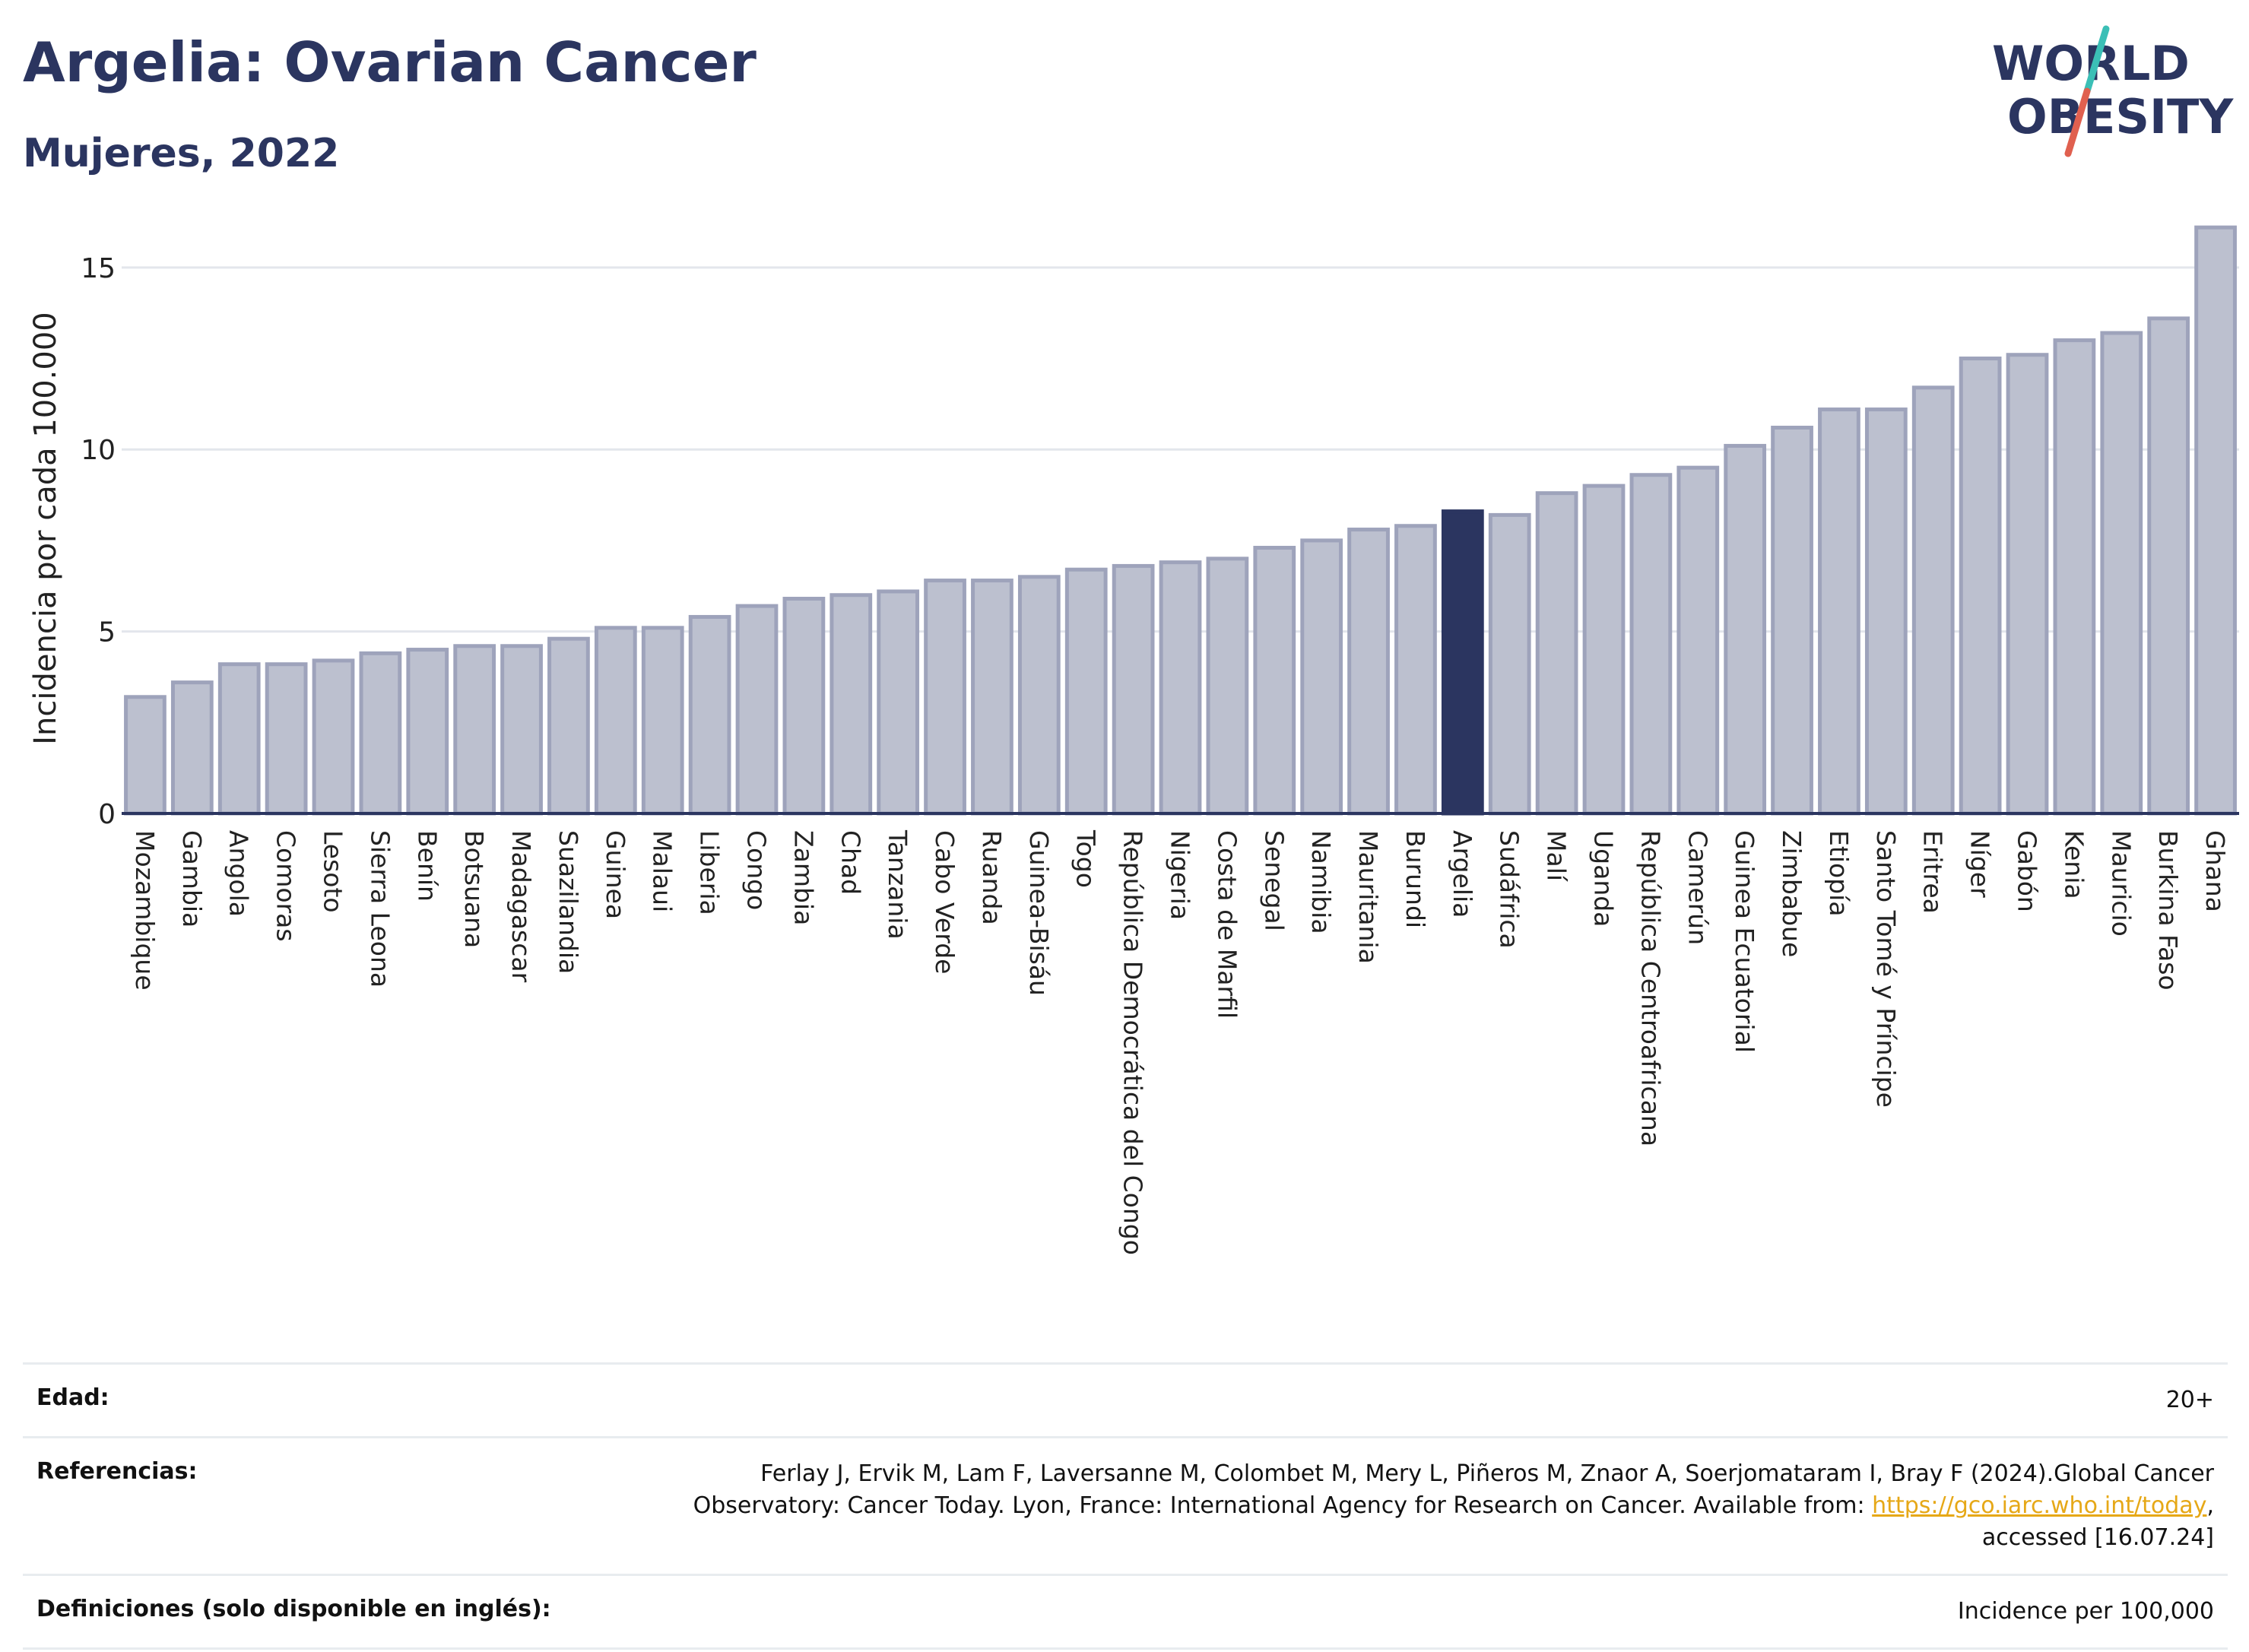 The width and height of the screenshot is (2249, 1652). What do you see at coordinates (107, 632) in the screenshot?
I see `y-tick-label: 5` at bounding box center [107, 632].